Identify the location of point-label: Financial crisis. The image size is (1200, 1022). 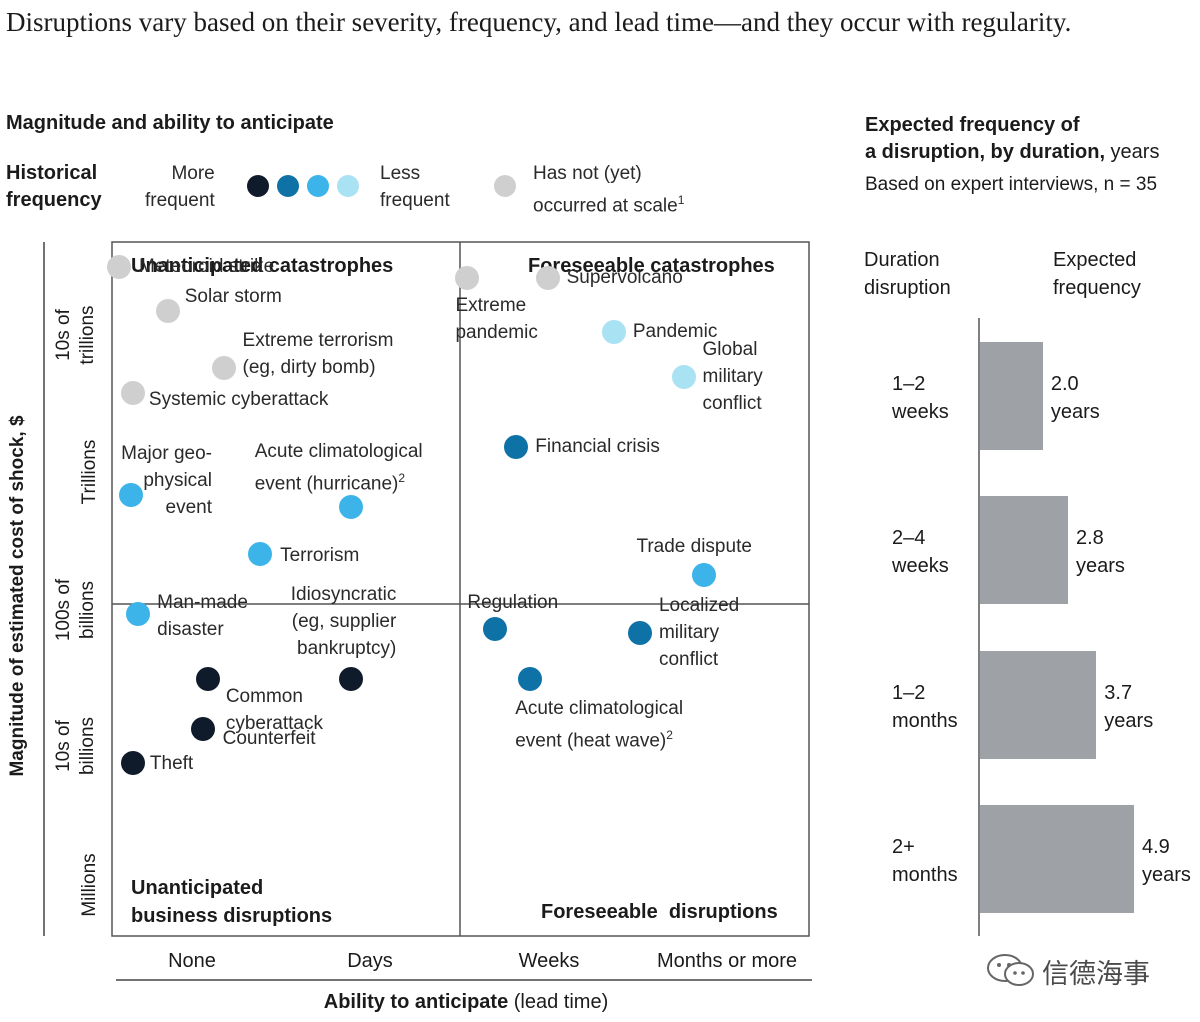
(597, 447).